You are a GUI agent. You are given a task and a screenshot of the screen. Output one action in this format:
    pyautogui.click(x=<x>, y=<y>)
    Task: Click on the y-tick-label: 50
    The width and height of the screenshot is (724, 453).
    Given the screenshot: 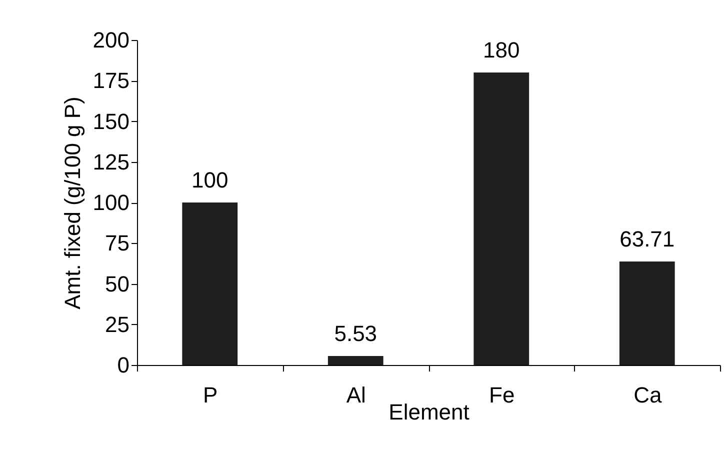 What is the action you would take?
    pyautogui.click(x=117, y=283)
    